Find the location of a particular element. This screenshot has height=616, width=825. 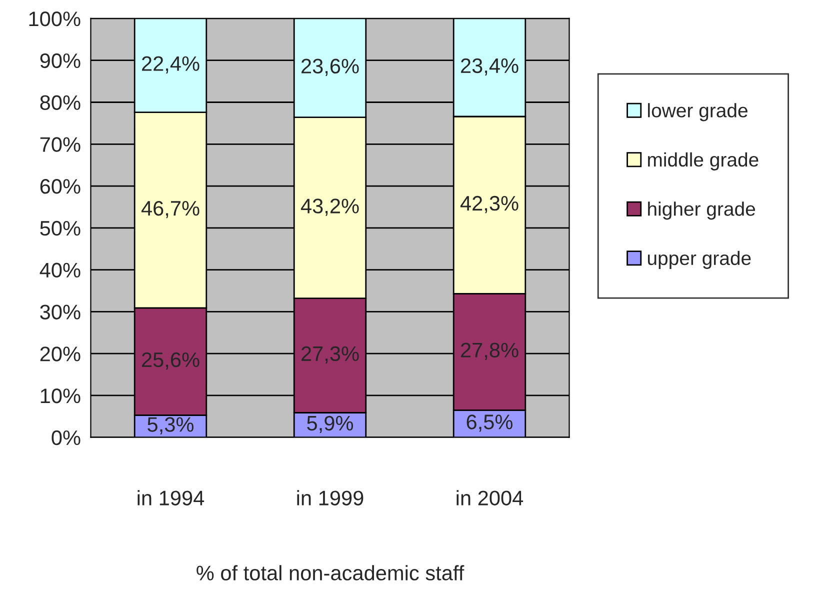

legend-label: middle grade is located at coordinates (703, 161).